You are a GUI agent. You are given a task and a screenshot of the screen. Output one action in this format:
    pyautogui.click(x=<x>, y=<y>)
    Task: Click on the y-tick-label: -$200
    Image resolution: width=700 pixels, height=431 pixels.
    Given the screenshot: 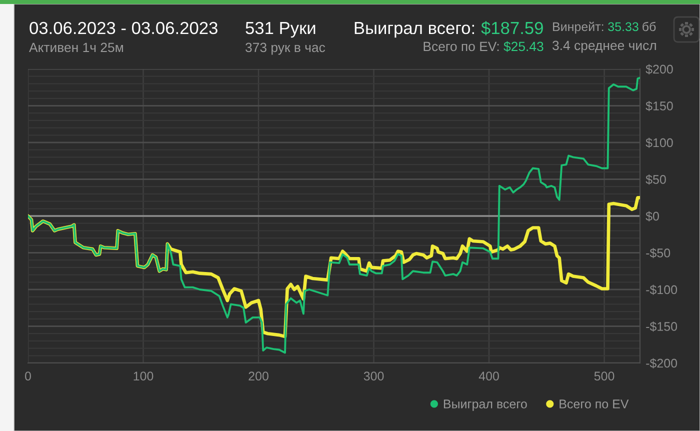 What is the action you would take?
    pyautogui.click(x=662, y=363)
    